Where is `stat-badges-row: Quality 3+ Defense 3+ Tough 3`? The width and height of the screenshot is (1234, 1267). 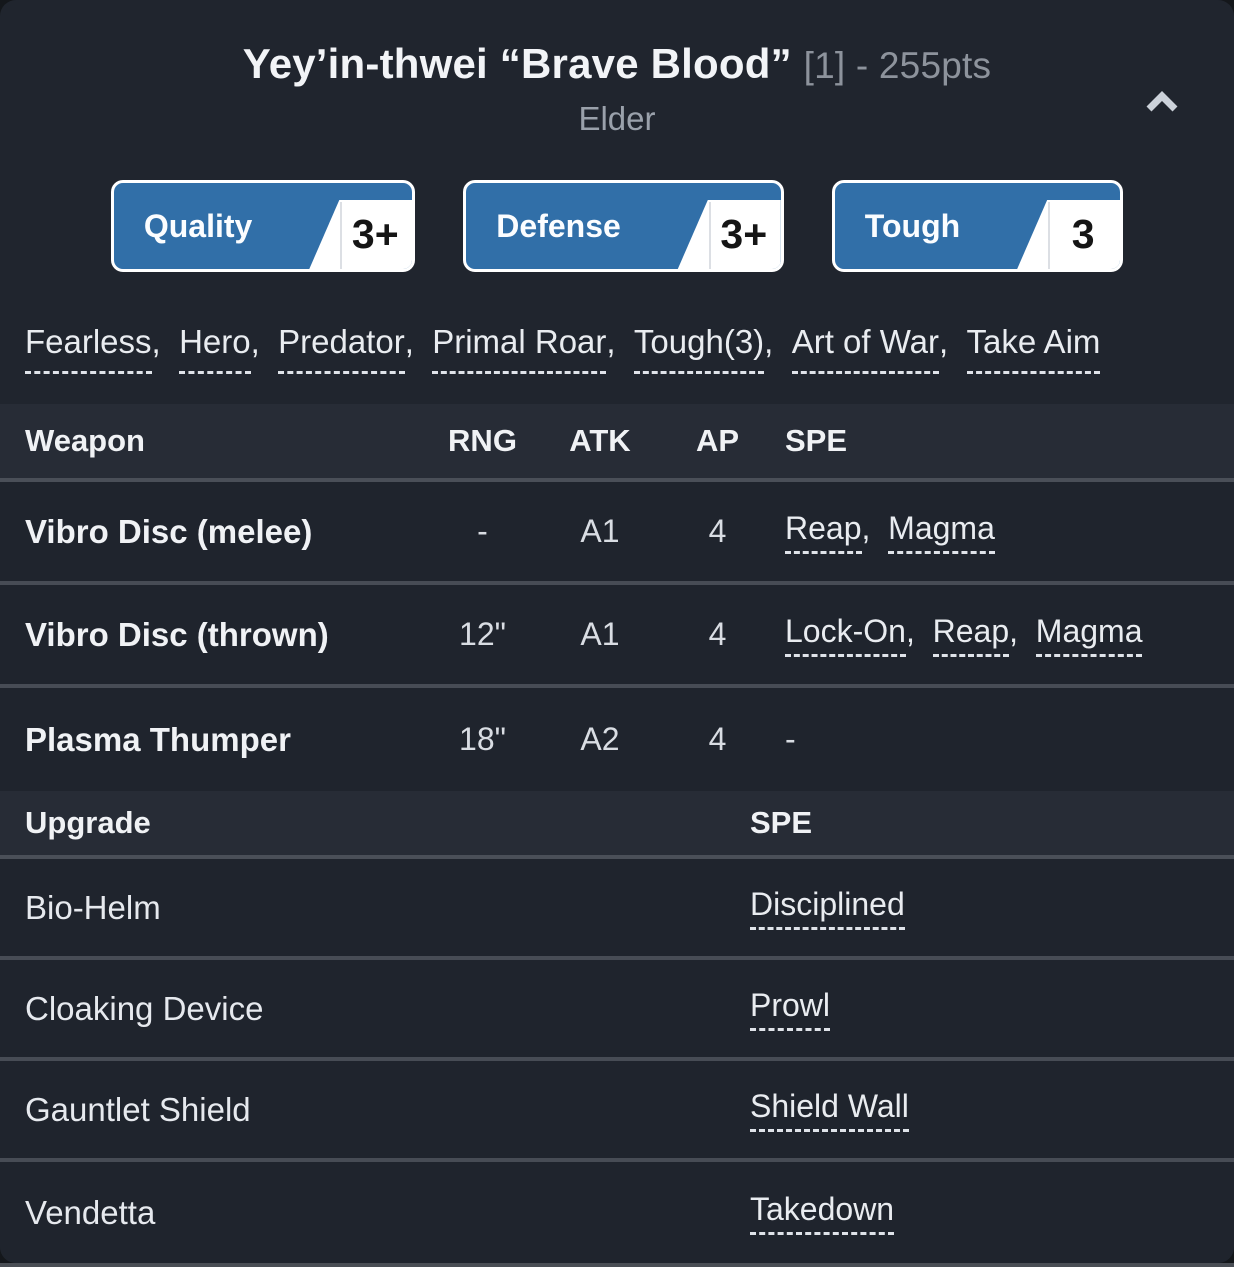
stat-badges-row: Quality 3+ Defense 3+ Tough 3 is located at coordinates (617, 226).